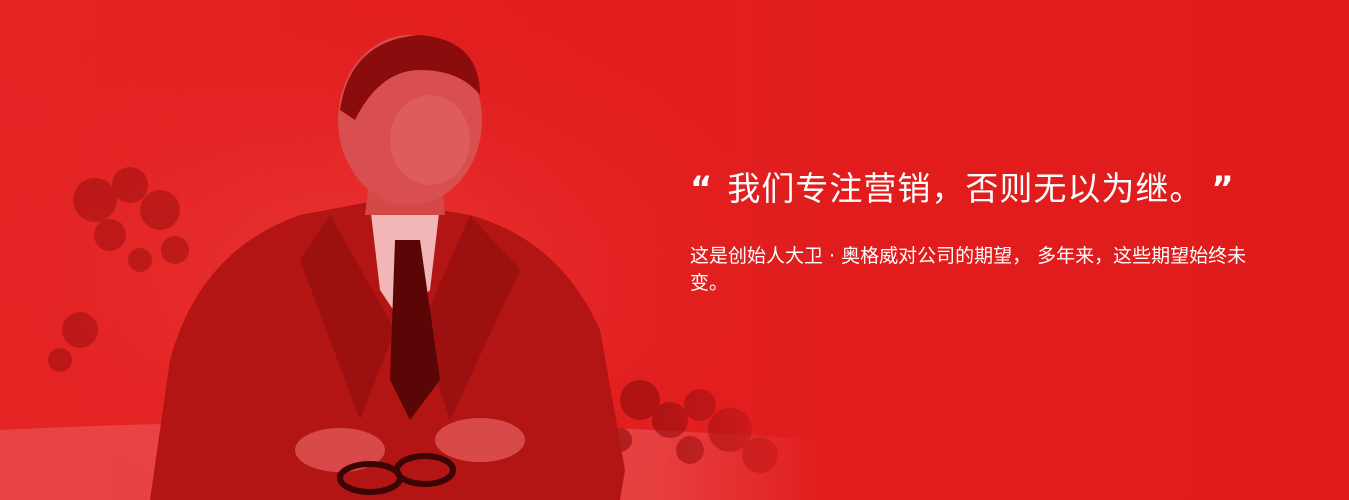 The image size is (1349, 500). Describe the element at coordinates (701, 189) in the screenshot. I see `open-quote-mark: “` at that location.